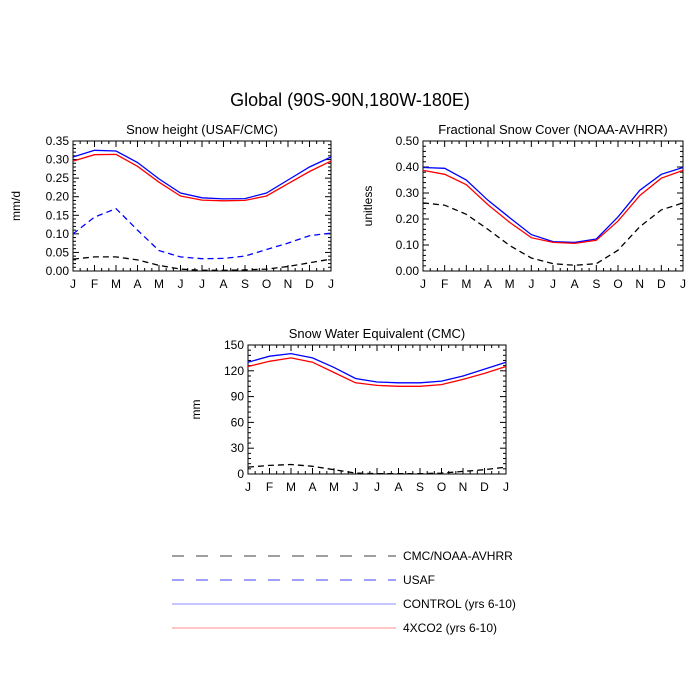  Describe the element at coordinates (458, 556) in the screenshot. I see `legend-label: CMC/NOAA-AVHRR` at that location.